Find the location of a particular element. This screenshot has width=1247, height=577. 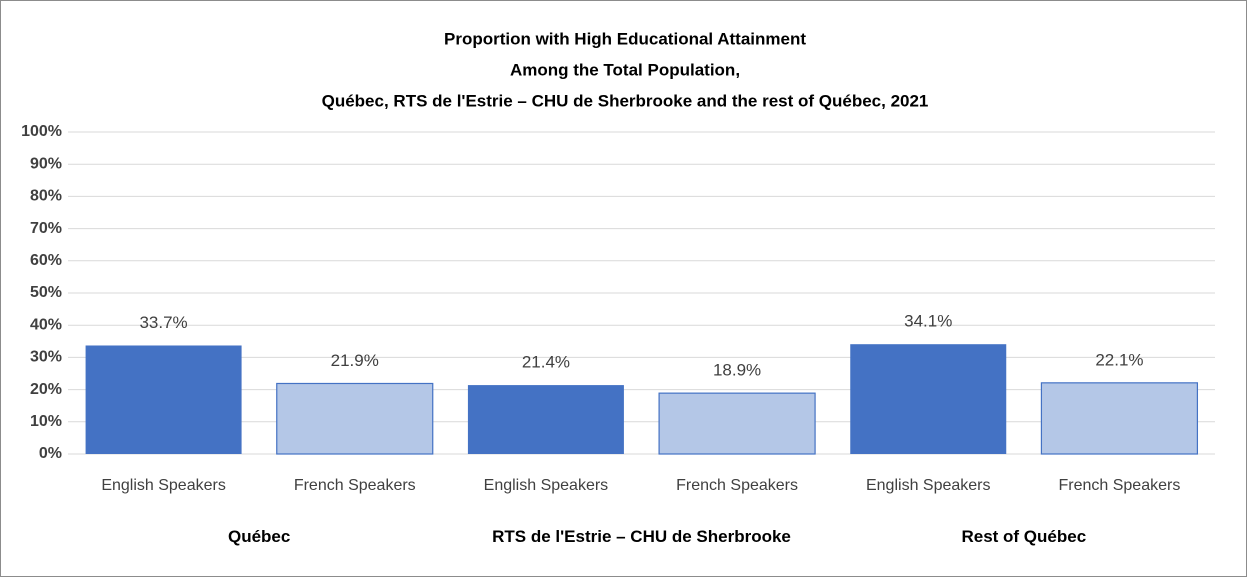

data-label: 21.9% is located at coordinates (355, 360).